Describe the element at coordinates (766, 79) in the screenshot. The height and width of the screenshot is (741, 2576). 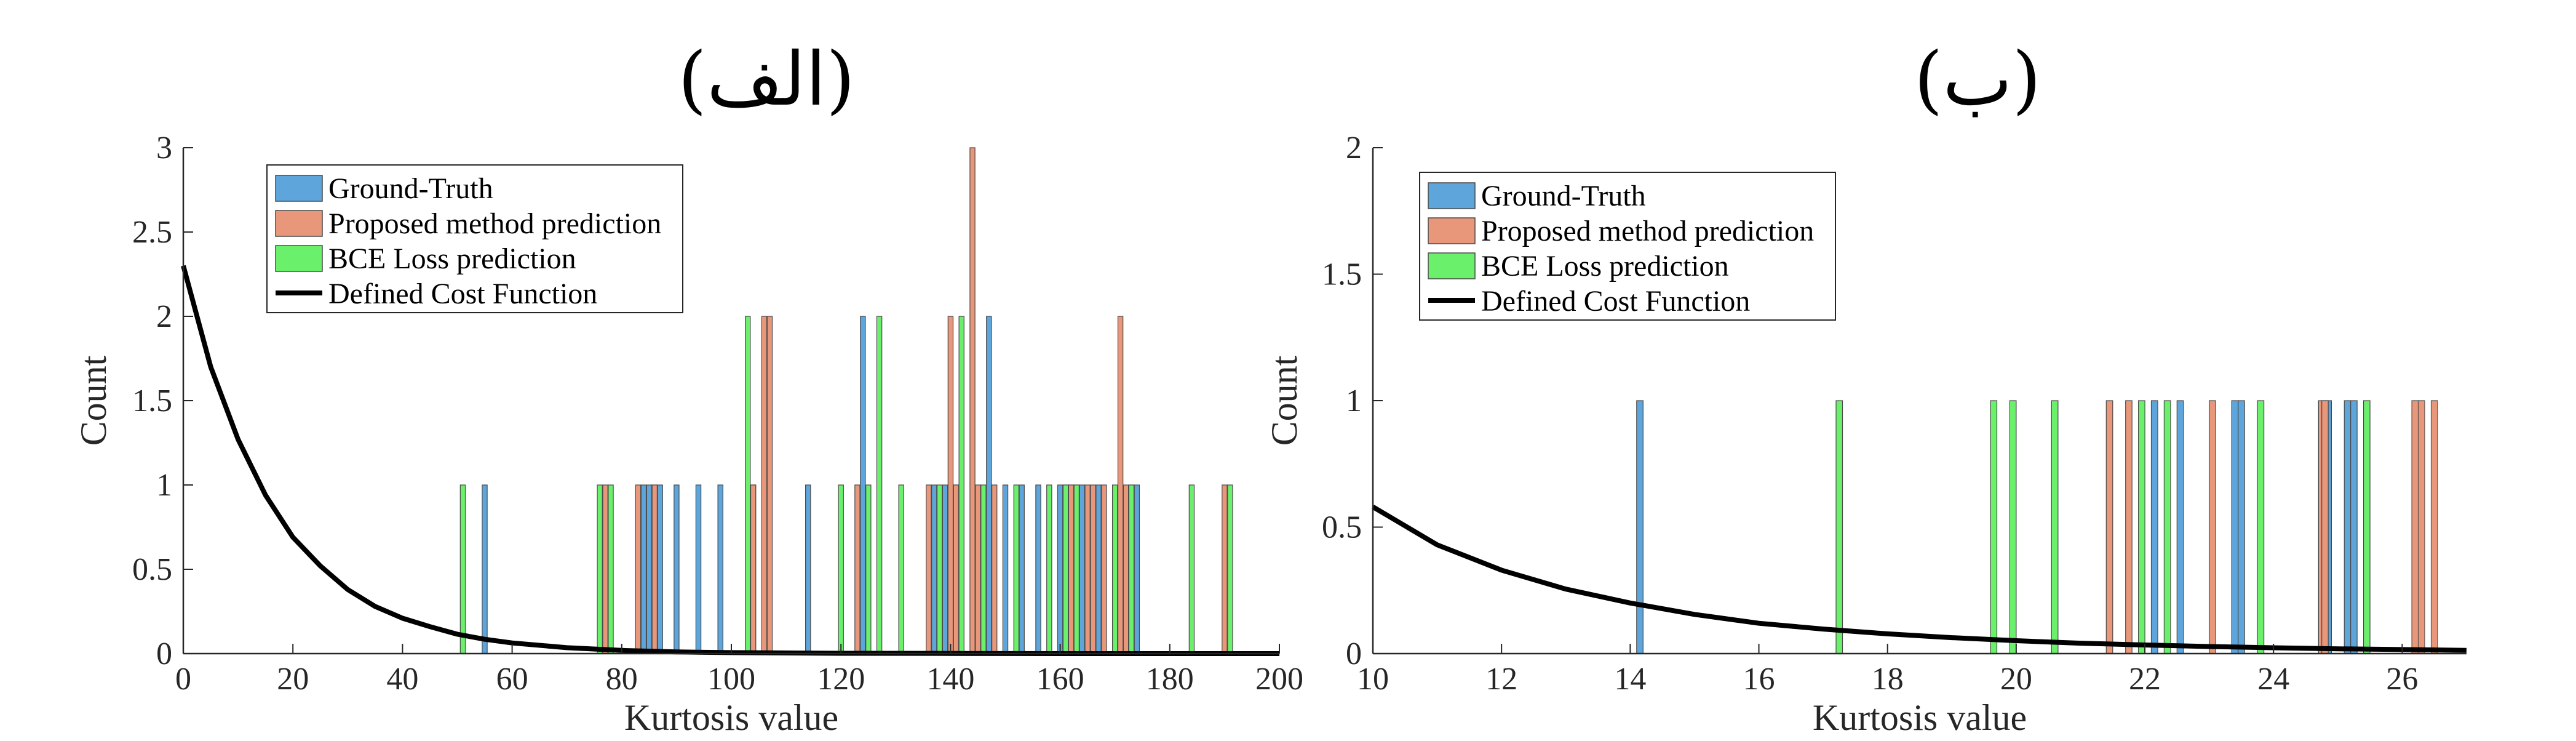
I see `left-chart-title: (الف)` at that location.